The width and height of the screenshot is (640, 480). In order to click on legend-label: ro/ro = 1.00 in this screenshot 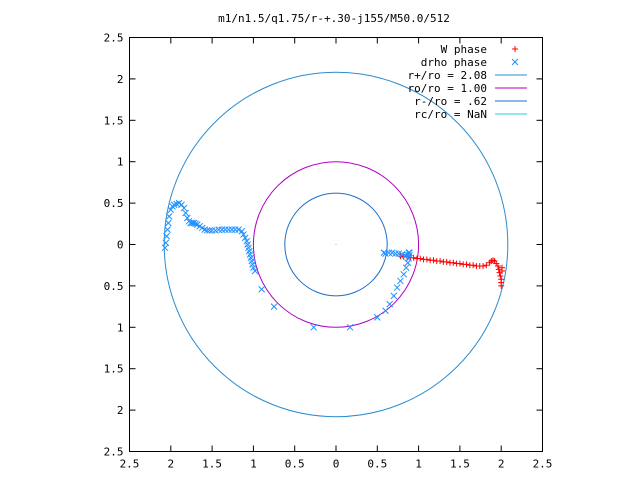, I will do `click(447, 88)`.